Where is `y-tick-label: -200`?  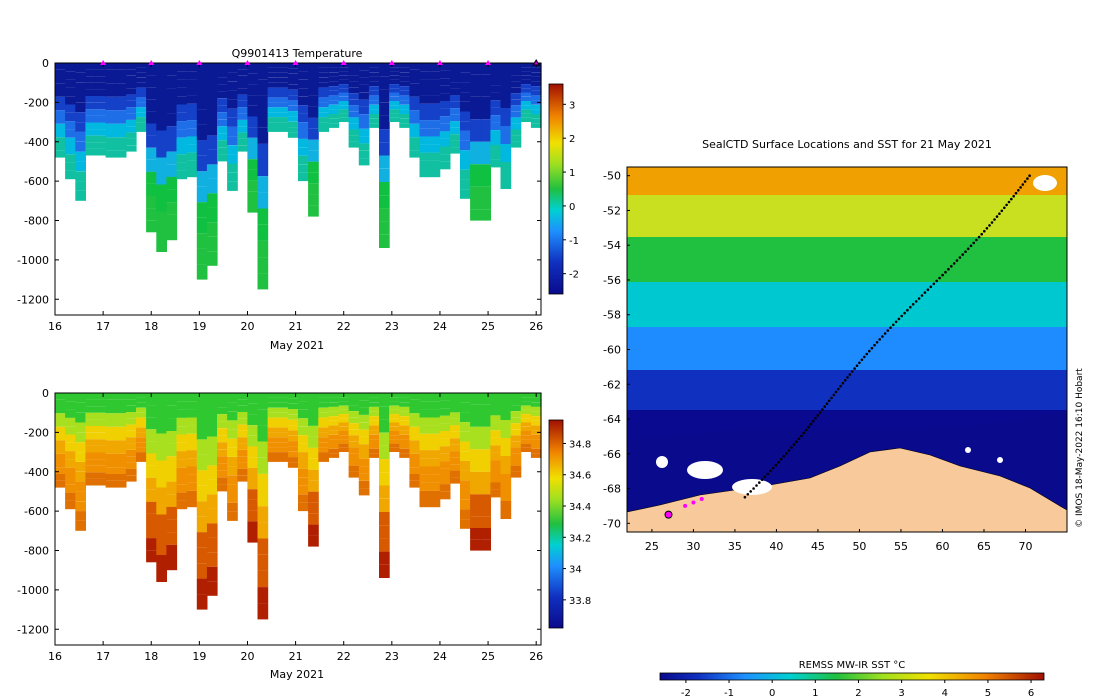
y-tick-label: -200 is located at coordinates (36, 432).